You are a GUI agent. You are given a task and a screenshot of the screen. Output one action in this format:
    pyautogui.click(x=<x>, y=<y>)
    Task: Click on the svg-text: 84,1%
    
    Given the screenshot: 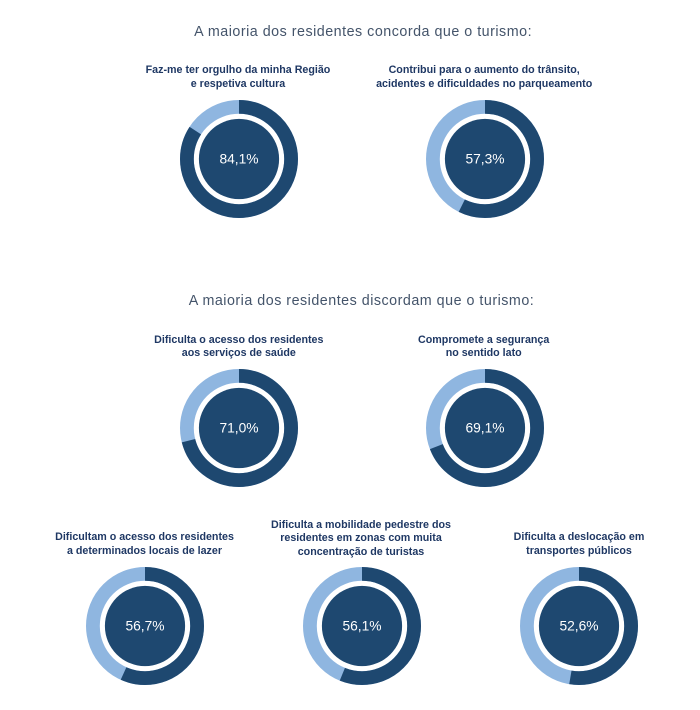 What is the action you would take?
    pyautogui.click(x=238, y=159)
    